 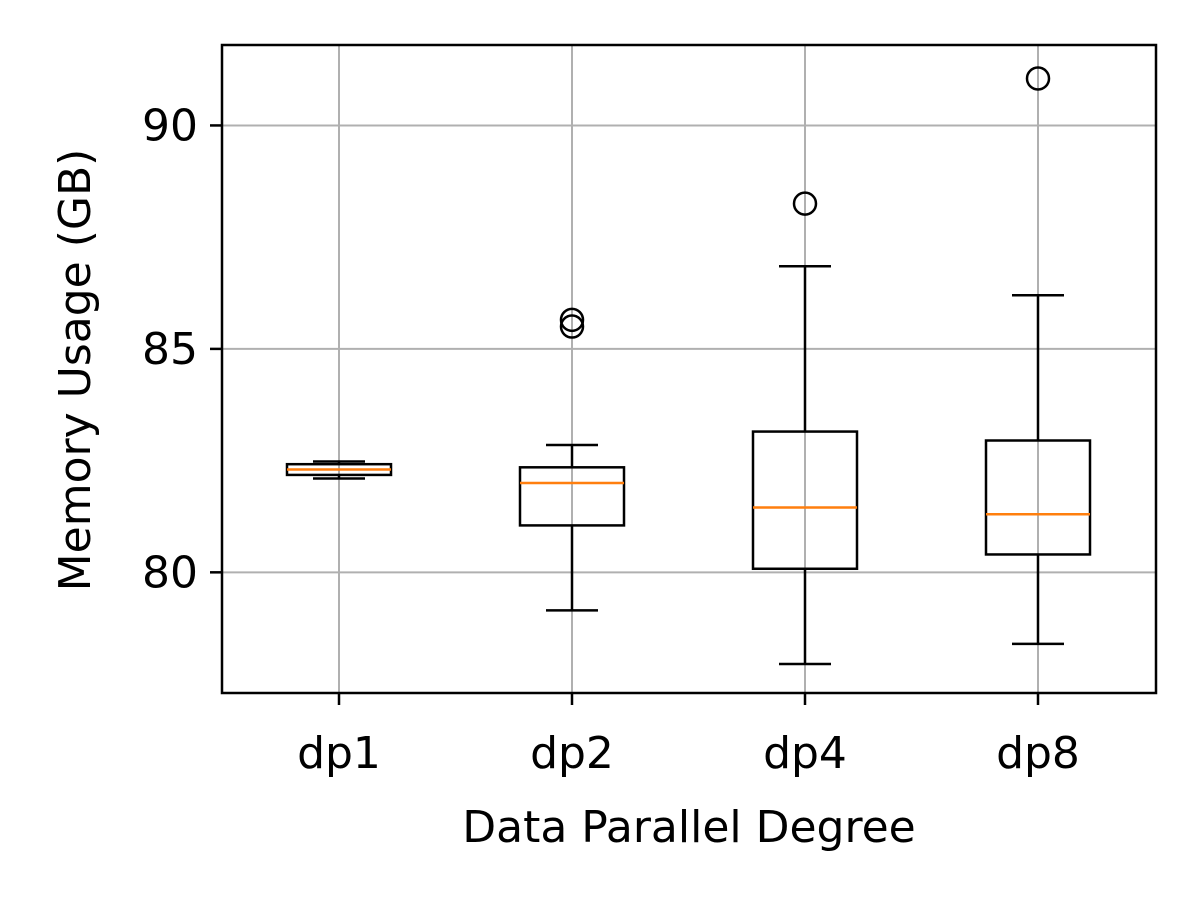 What do you see at coordinates (170, 125) in the screenshot?
I see `y-tick-label: 90` at bounding box center [170, 125].